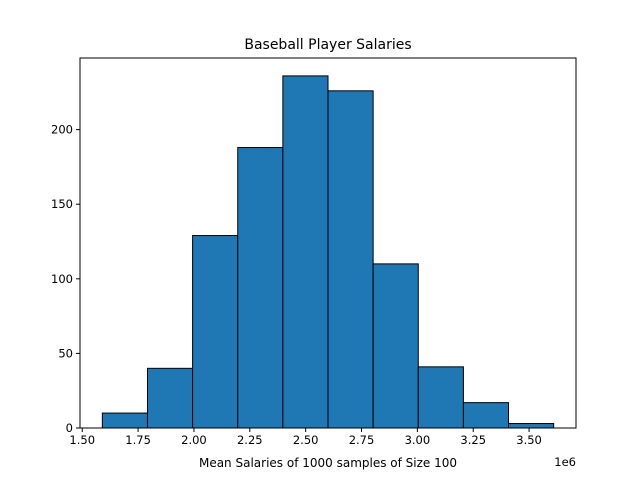  Describe the element at coordinates (62, 130) in the screenshot. I see `y-tick-label: 200` at that location.